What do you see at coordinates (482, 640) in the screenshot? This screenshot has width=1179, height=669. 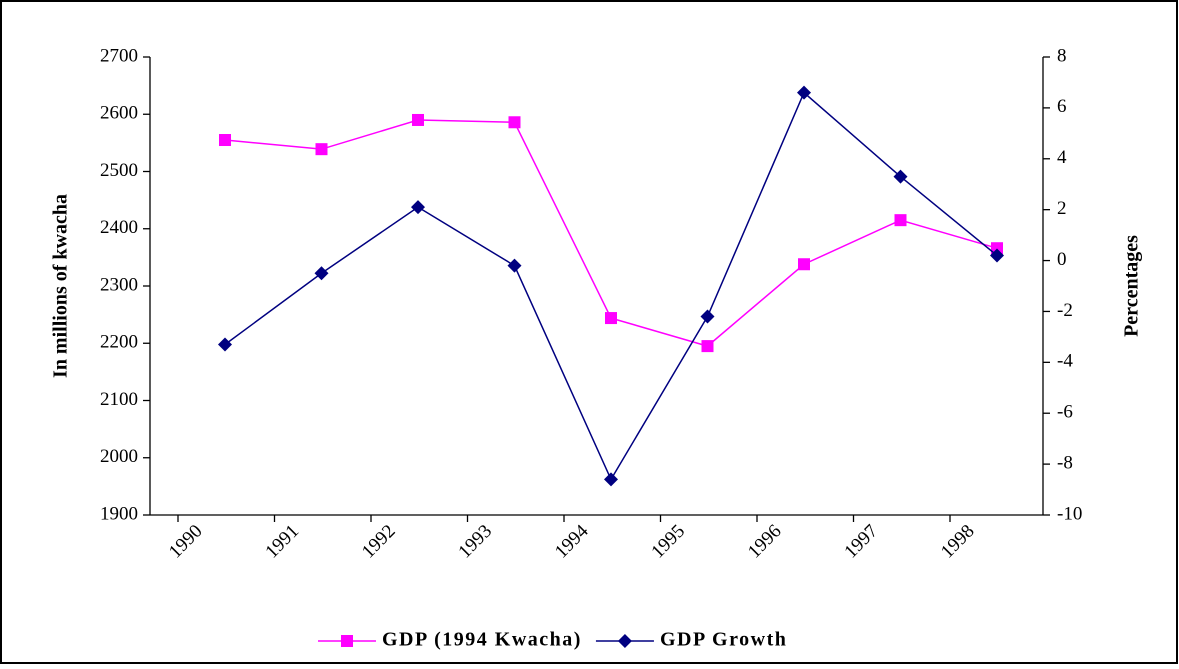 I see `legend-label: GDP (1994 Kwacha)` at bounding box center [482, 640].